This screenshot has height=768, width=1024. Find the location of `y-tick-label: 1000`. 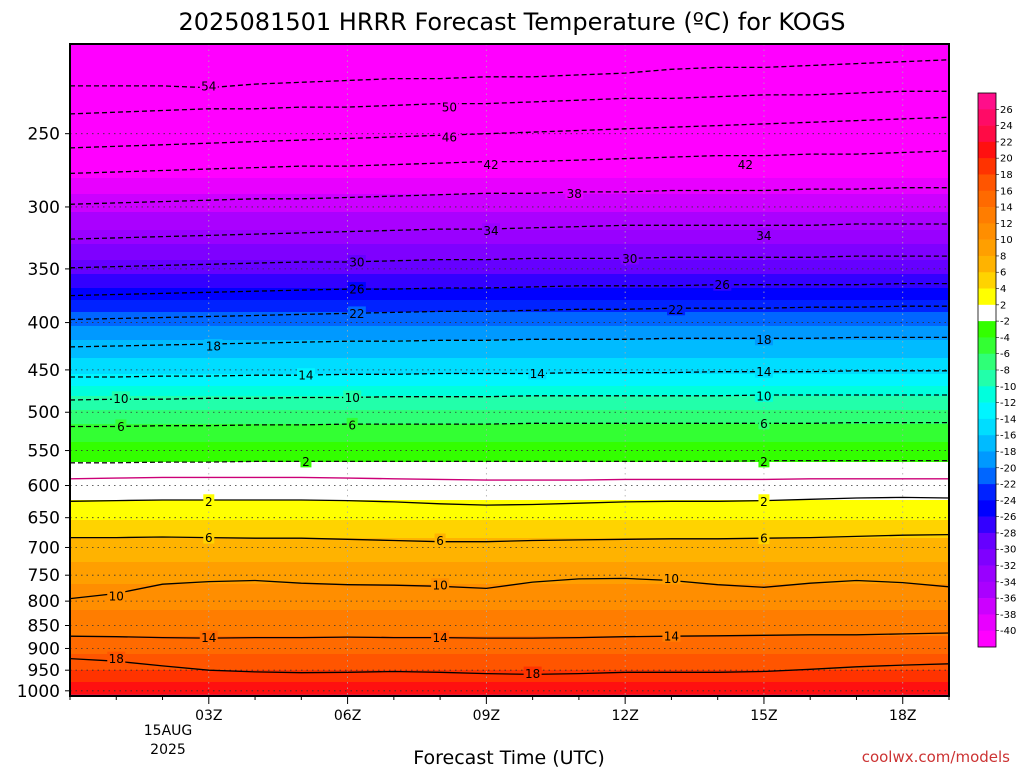

y-tick-label: 1000 is located at coordinates (38, 692).